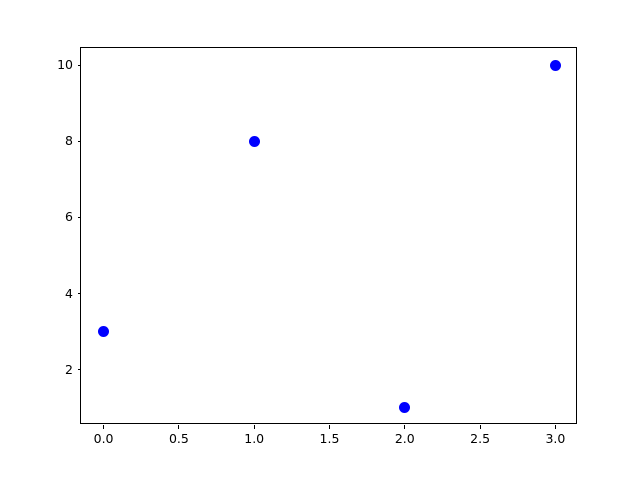 The height and width of the screenshot is (478, 640). What do you see at coordinates (65, 65) in the screenshot?
I see `y-axis-tick-label: 10` at bounding box center [65, 65].